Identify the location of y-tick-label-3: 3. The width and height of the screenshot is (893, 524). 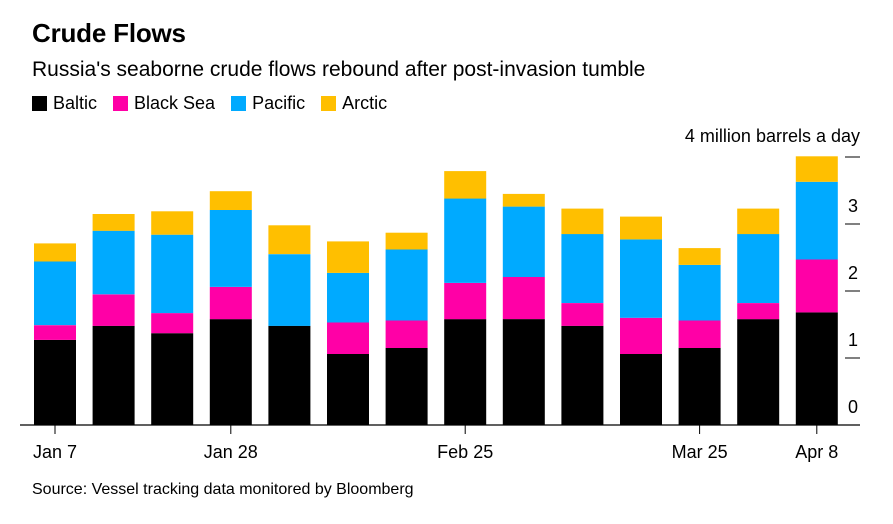
(853, 206).